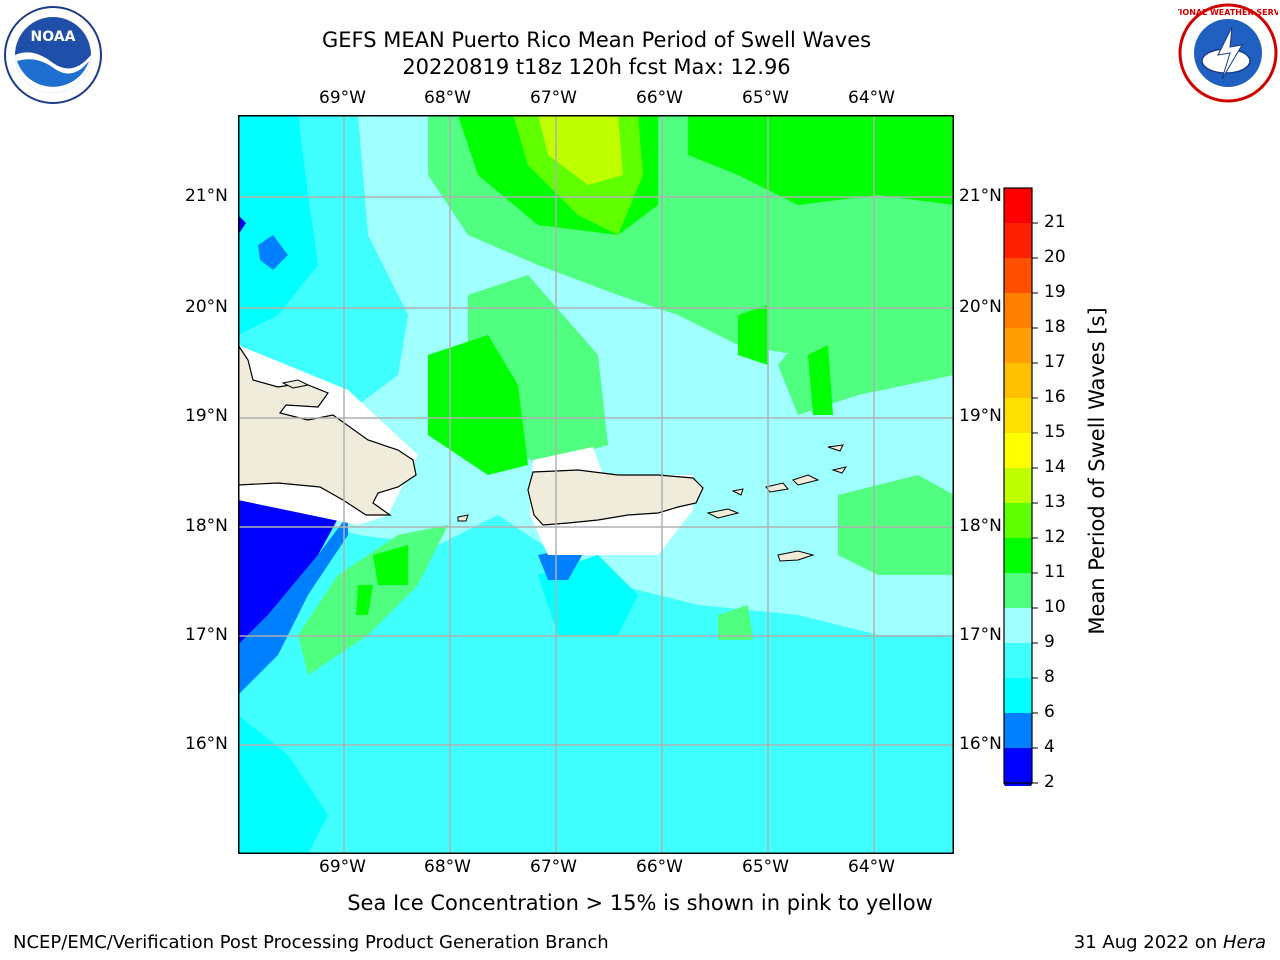  Describe the element at coordinates (1228, 12) in the screenshot. I see `nws-logo-text: NATIONAL WEATHER SERVICE` at that location.